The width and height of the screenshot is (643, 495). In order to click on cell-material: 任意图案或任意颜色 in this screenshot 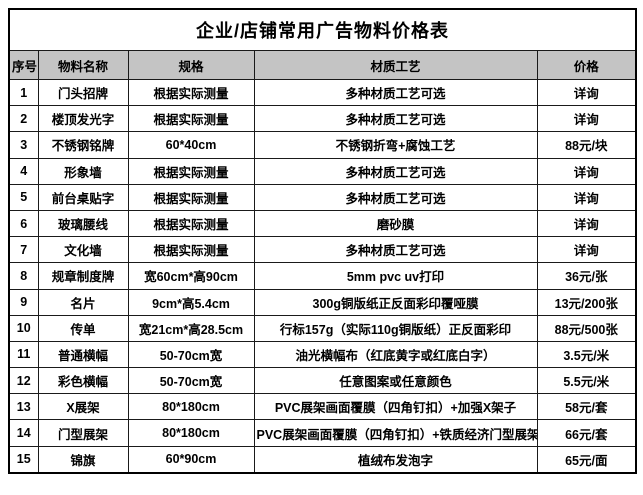, I will do `click(395, 381)`.